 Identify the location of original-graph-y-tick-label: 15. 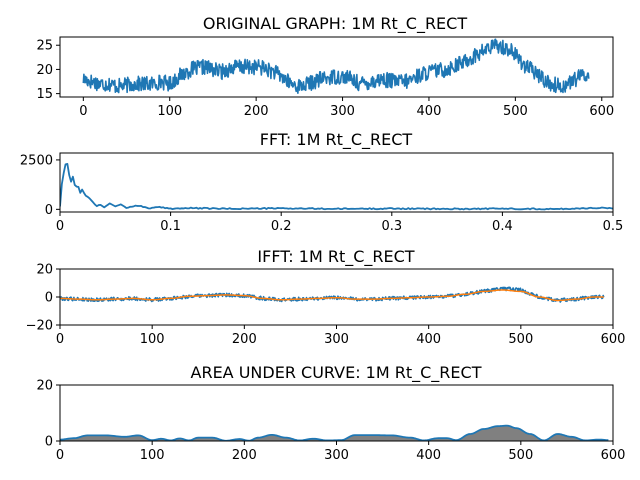
(44, 94).